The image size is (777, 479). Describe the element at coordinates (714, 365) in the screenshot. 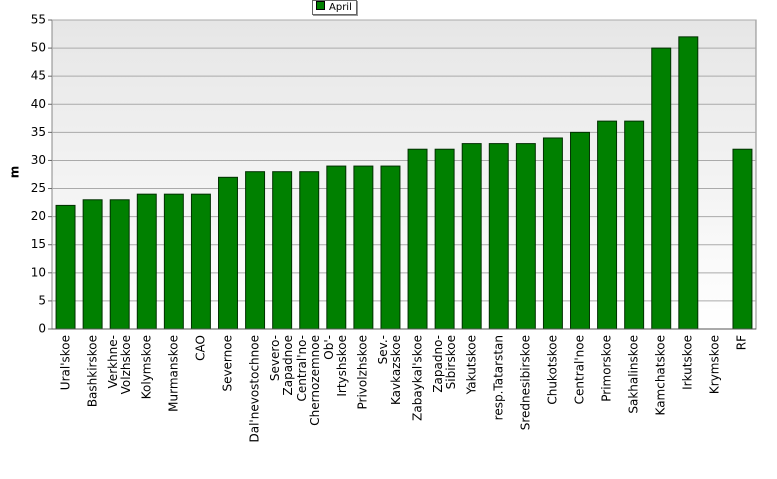

I see `x-tick-label: Krymskoe` at that location.